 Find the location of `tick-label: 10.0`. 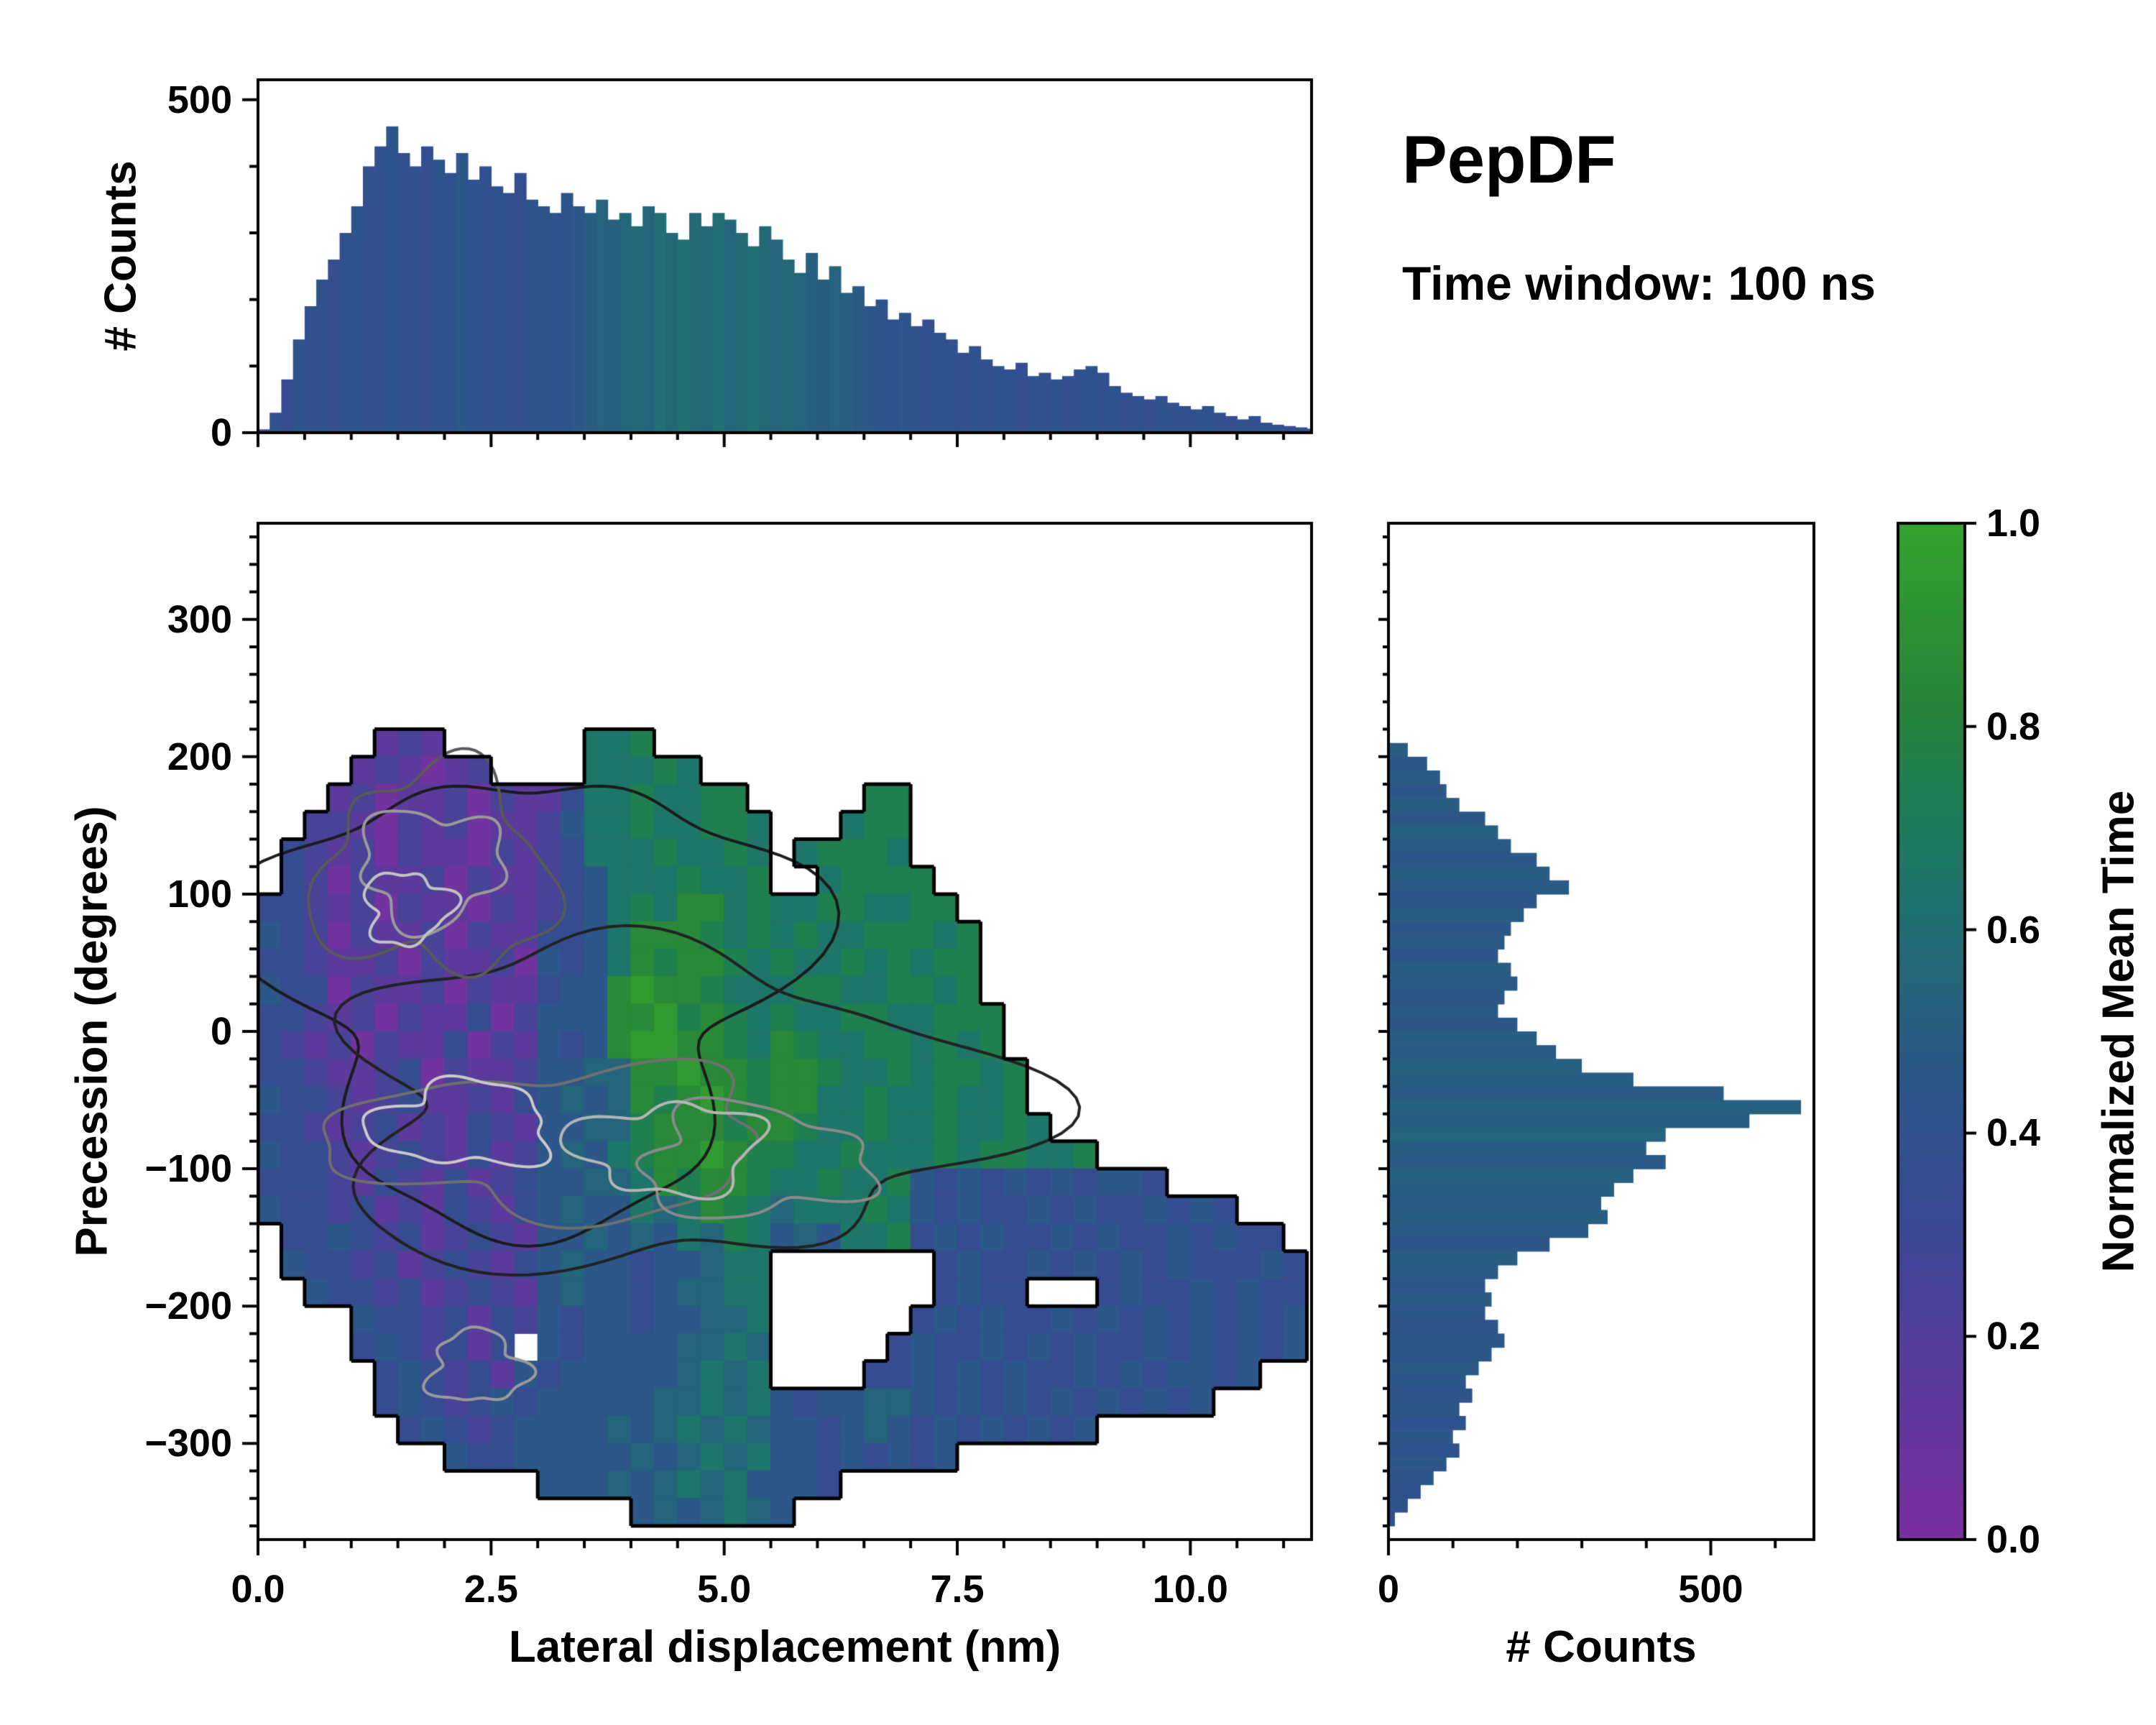

tick-label: 10.0 is located at coordinates (1190, 1589).